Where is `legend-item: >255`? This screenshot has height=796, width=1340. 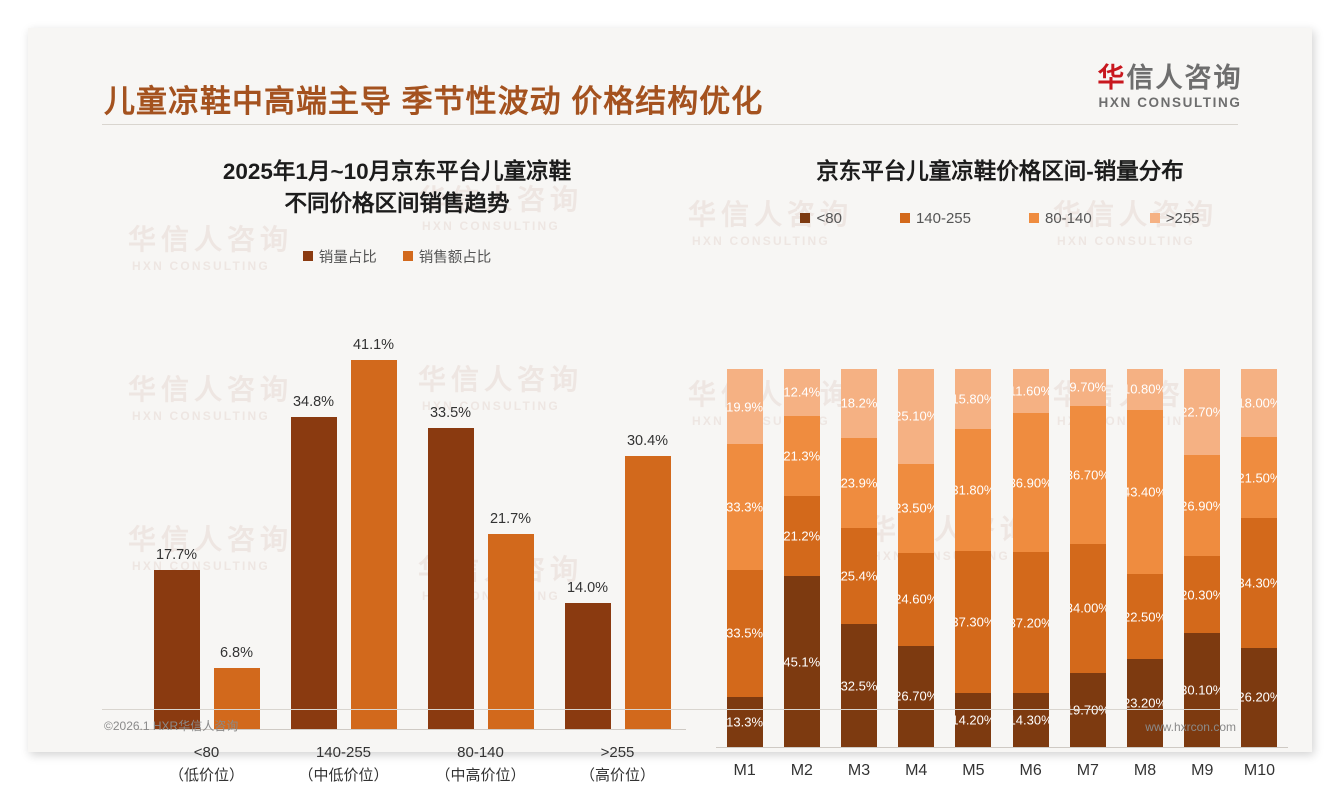
legend-item: >255 is located at coordinates (1174, 218).